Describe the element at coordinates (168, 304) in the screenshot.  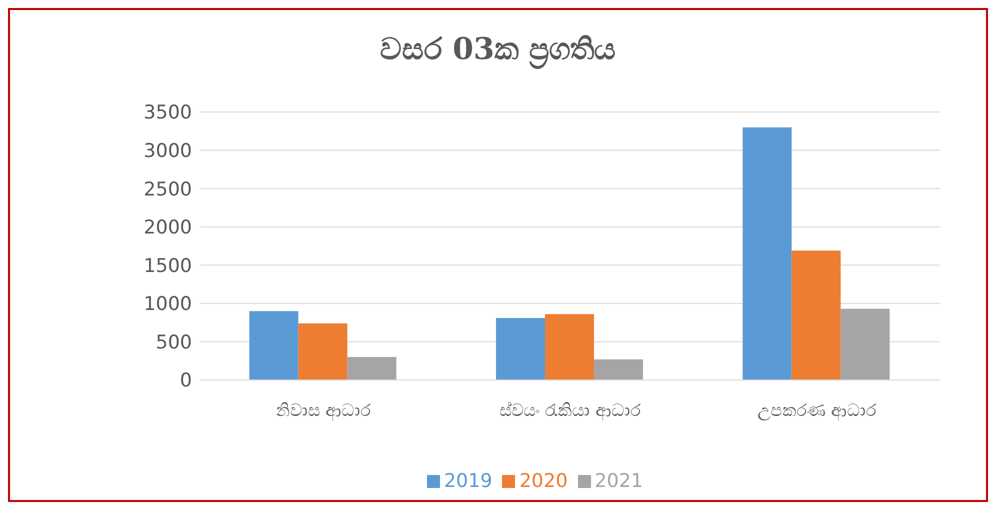
I see `y-tick-label: 1000` at that location.